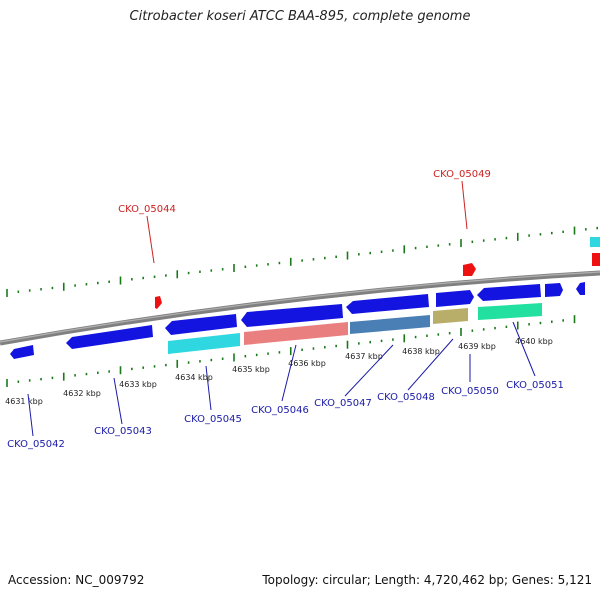 The height and width of the screenshot is (600, 600). Describe the element at coordinates (390, 324) in the screenshot. I see `gene-block-steel` at that location.